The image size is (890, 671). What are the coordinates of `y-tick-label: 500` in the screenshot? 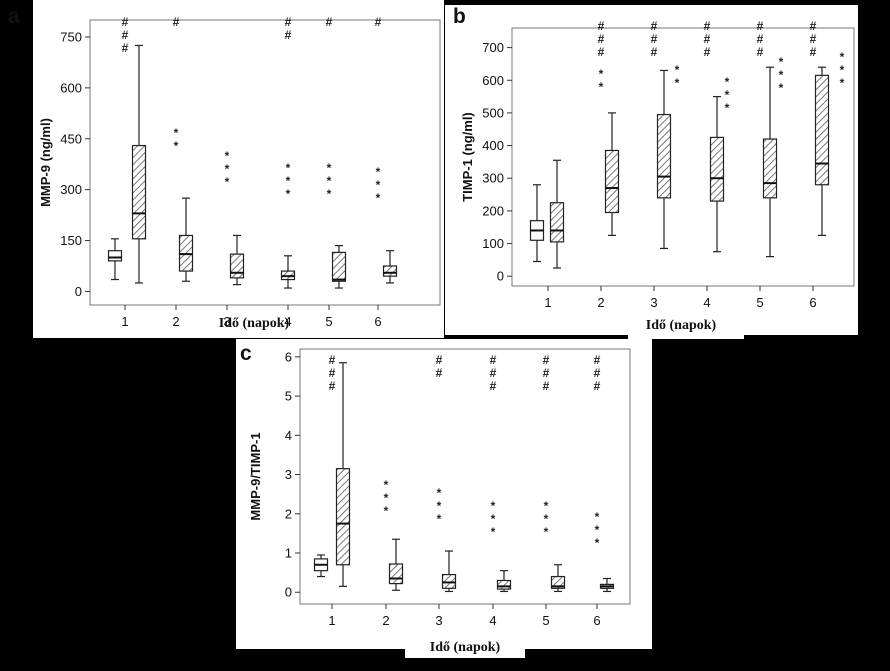 It's located at (493, 112).